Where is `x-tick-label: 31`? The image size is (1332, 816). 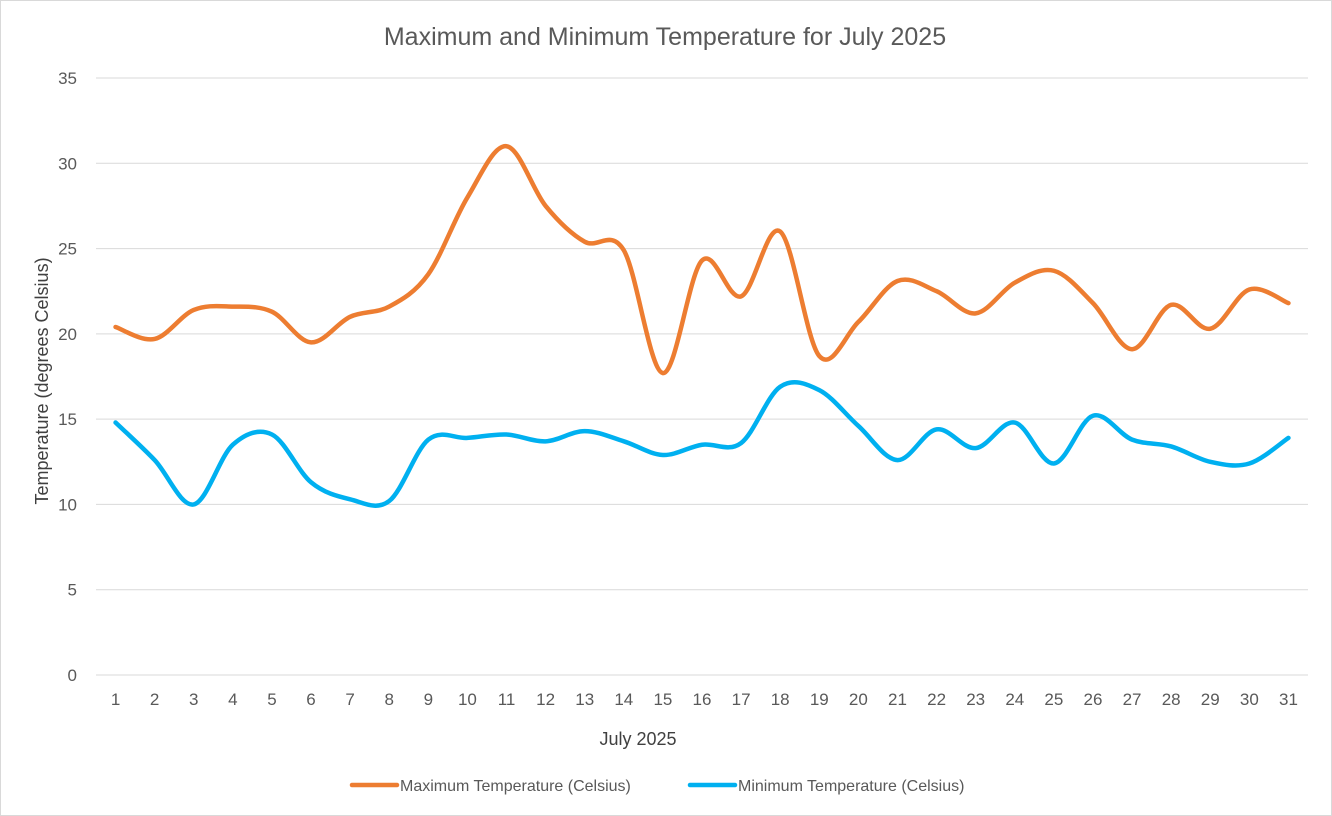 x-tick-label: 31 is located at coordinates (1288, 699).